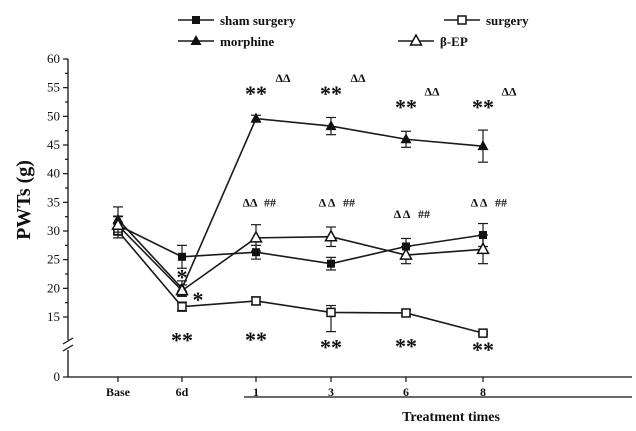 This screenshot has height=431, width=636. What do you see at coordinates (406, 392) in the screenshot?
I see `x-tick-label: 6` at bounding box center [406, 392].